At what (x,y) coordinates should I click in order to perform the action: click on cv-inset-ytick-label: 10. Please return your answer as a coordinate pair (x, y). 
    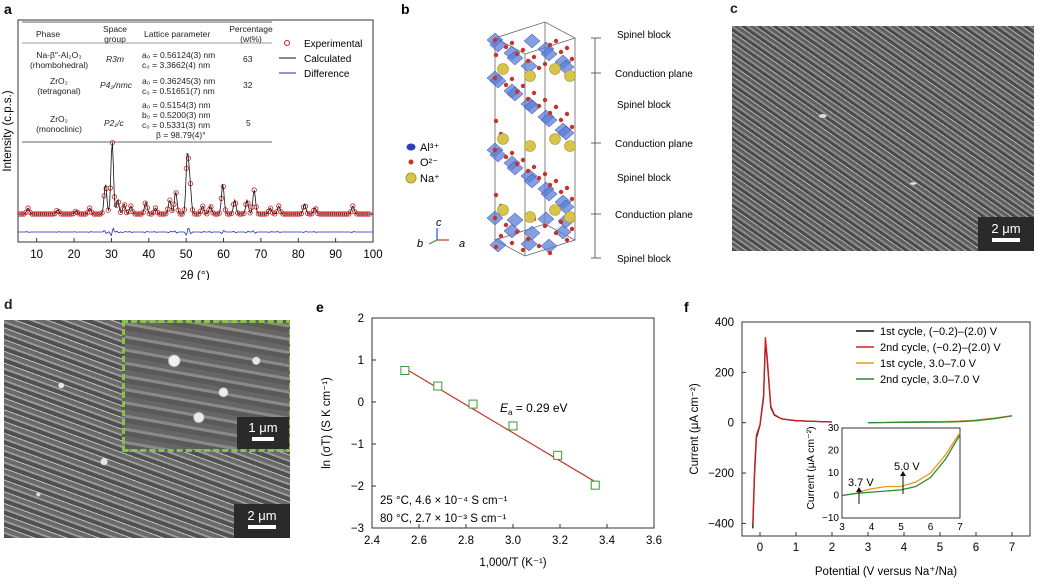
    Looking at the image, I should click on (834, 473).